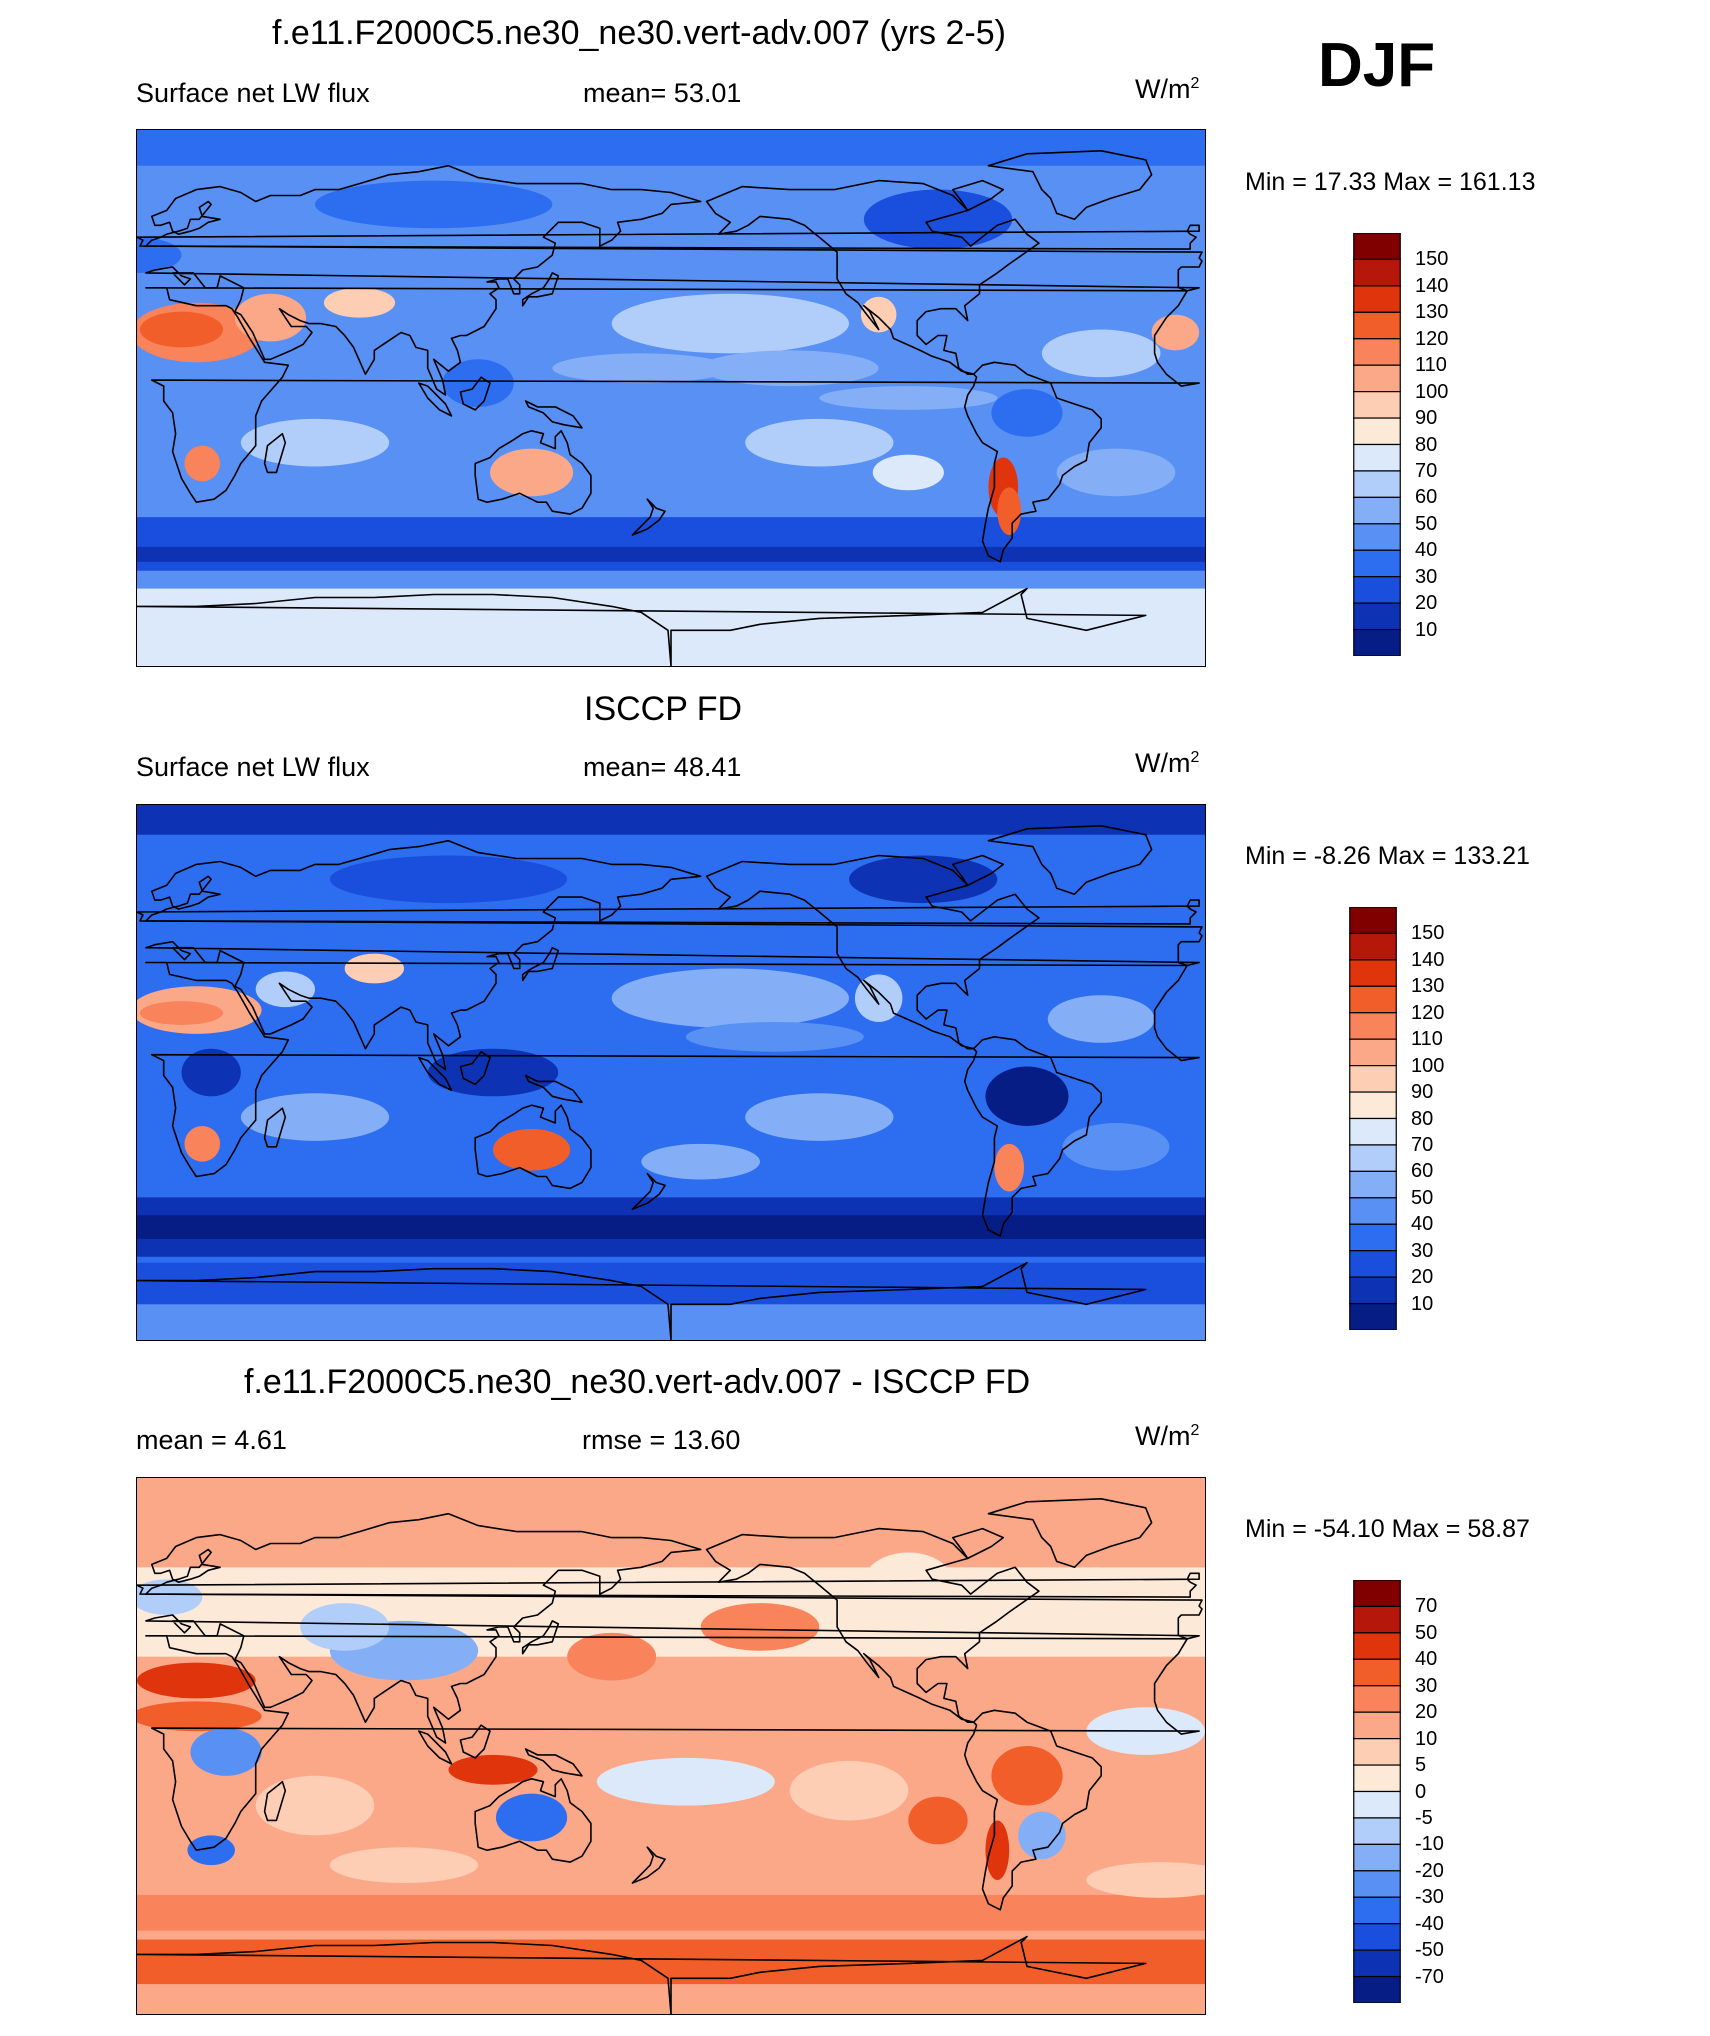 The width and height of the screenshot is (1710, 2036). I want to click on colorbar-tick-label: 140, so click(1432, 285).